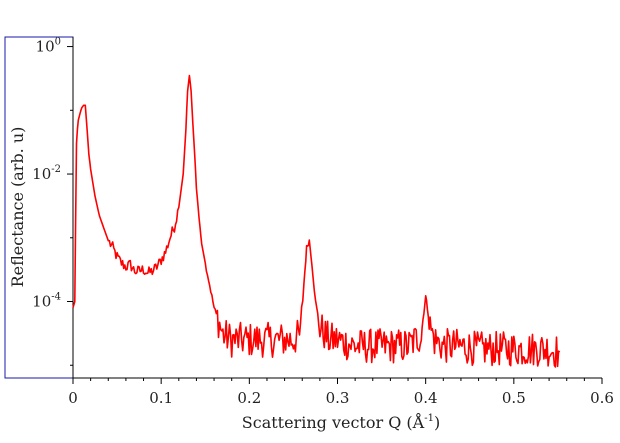 This screenshot has height=443, width=620. What do you see at coordinates (249, 398) in the screenshot?
I see `x-tick-label-2: 0.2` at bounding box center [249, 398].